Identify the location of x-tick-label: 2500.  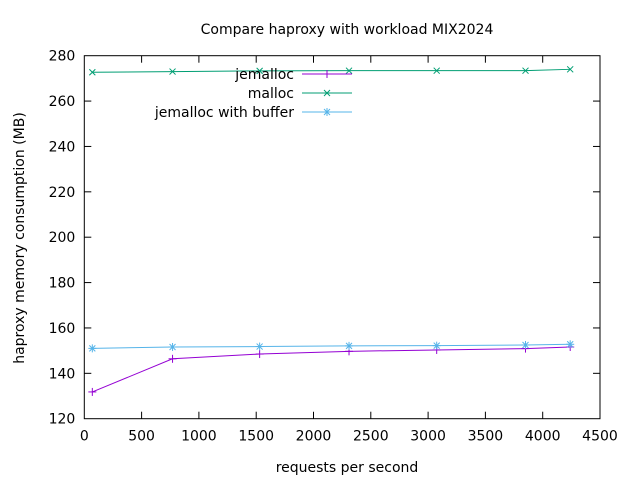
(371, 437).